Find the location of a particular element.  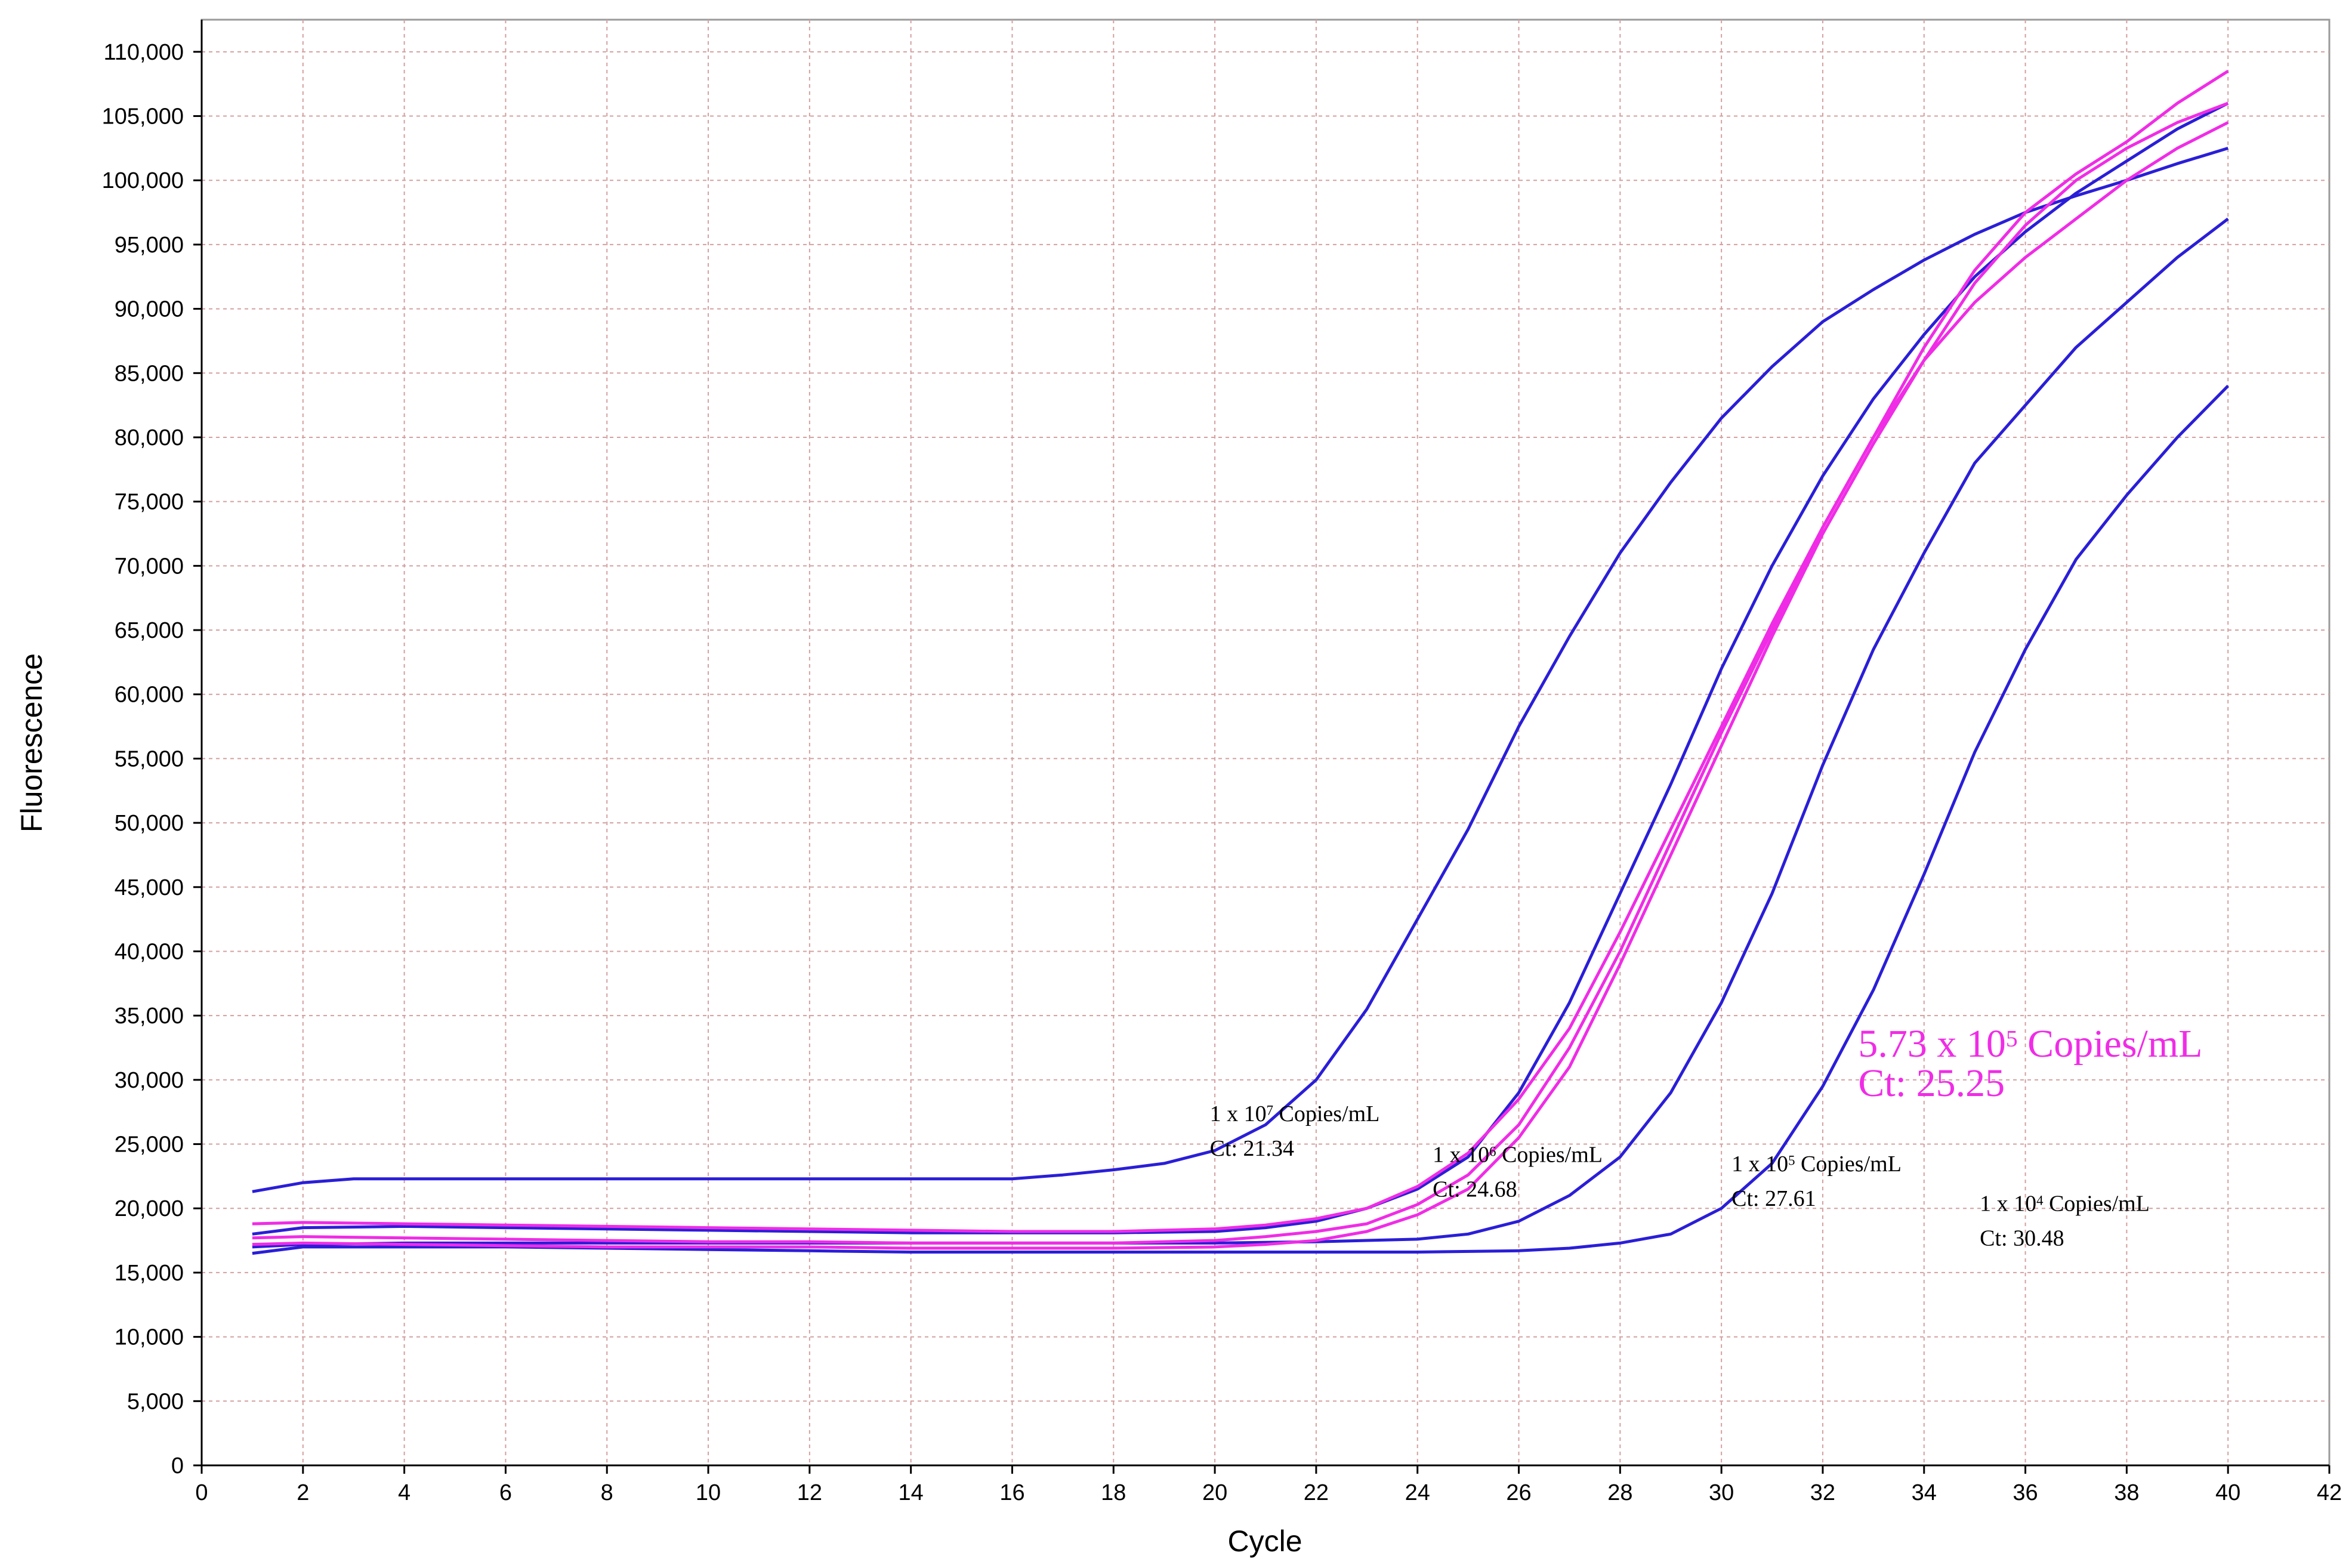

y-tick-label: 105,000 is located at coordinates (143, 116).